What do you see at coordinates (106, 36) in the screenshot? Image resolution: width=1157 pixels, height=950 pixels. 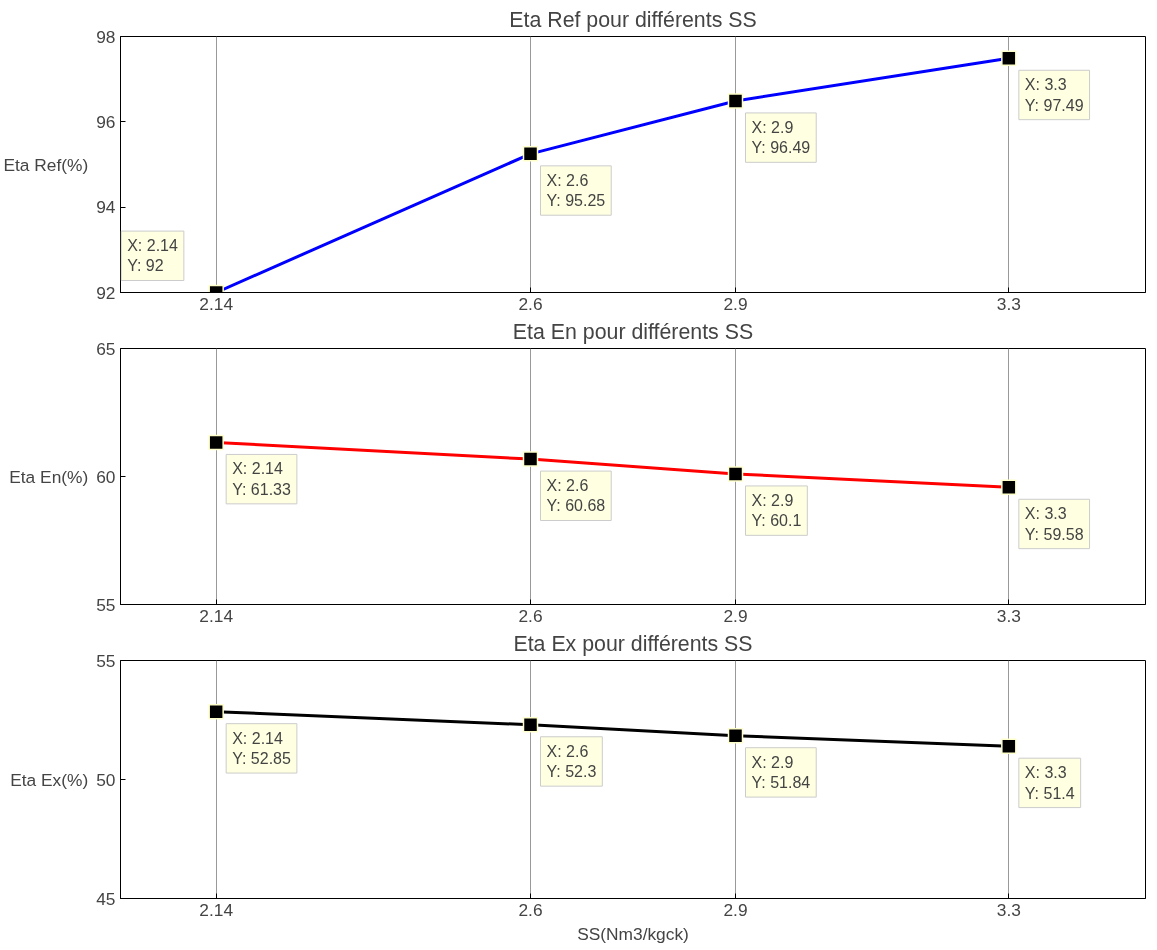 I see `y-tick-label: 98` at bounding box center [106, 36].